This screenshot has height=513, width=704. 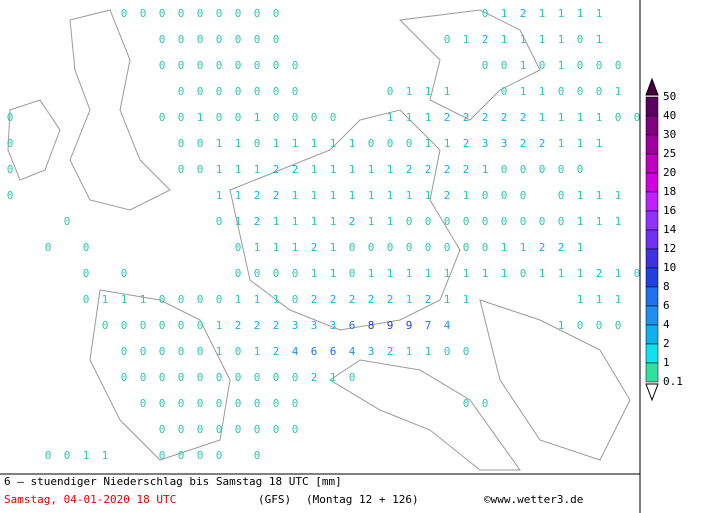 What do you see at coordinates (274, 499) in the screenshot?
I see `footer-model: (GFS)` at bounding box center [274, 499].